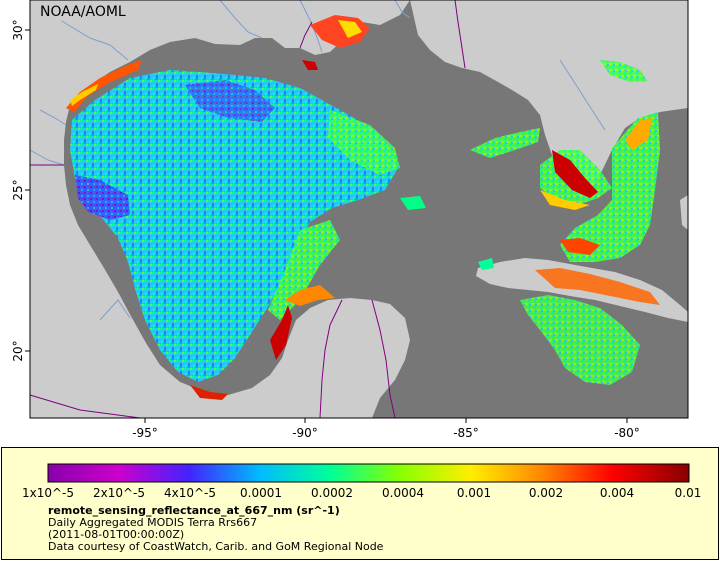 This screenshot has width=720, height=561. What do you see at coordinates (332, 493) in the screenshot?
I see `colorbar-tick-label: 0.0002` at bounding box center [332, 493].